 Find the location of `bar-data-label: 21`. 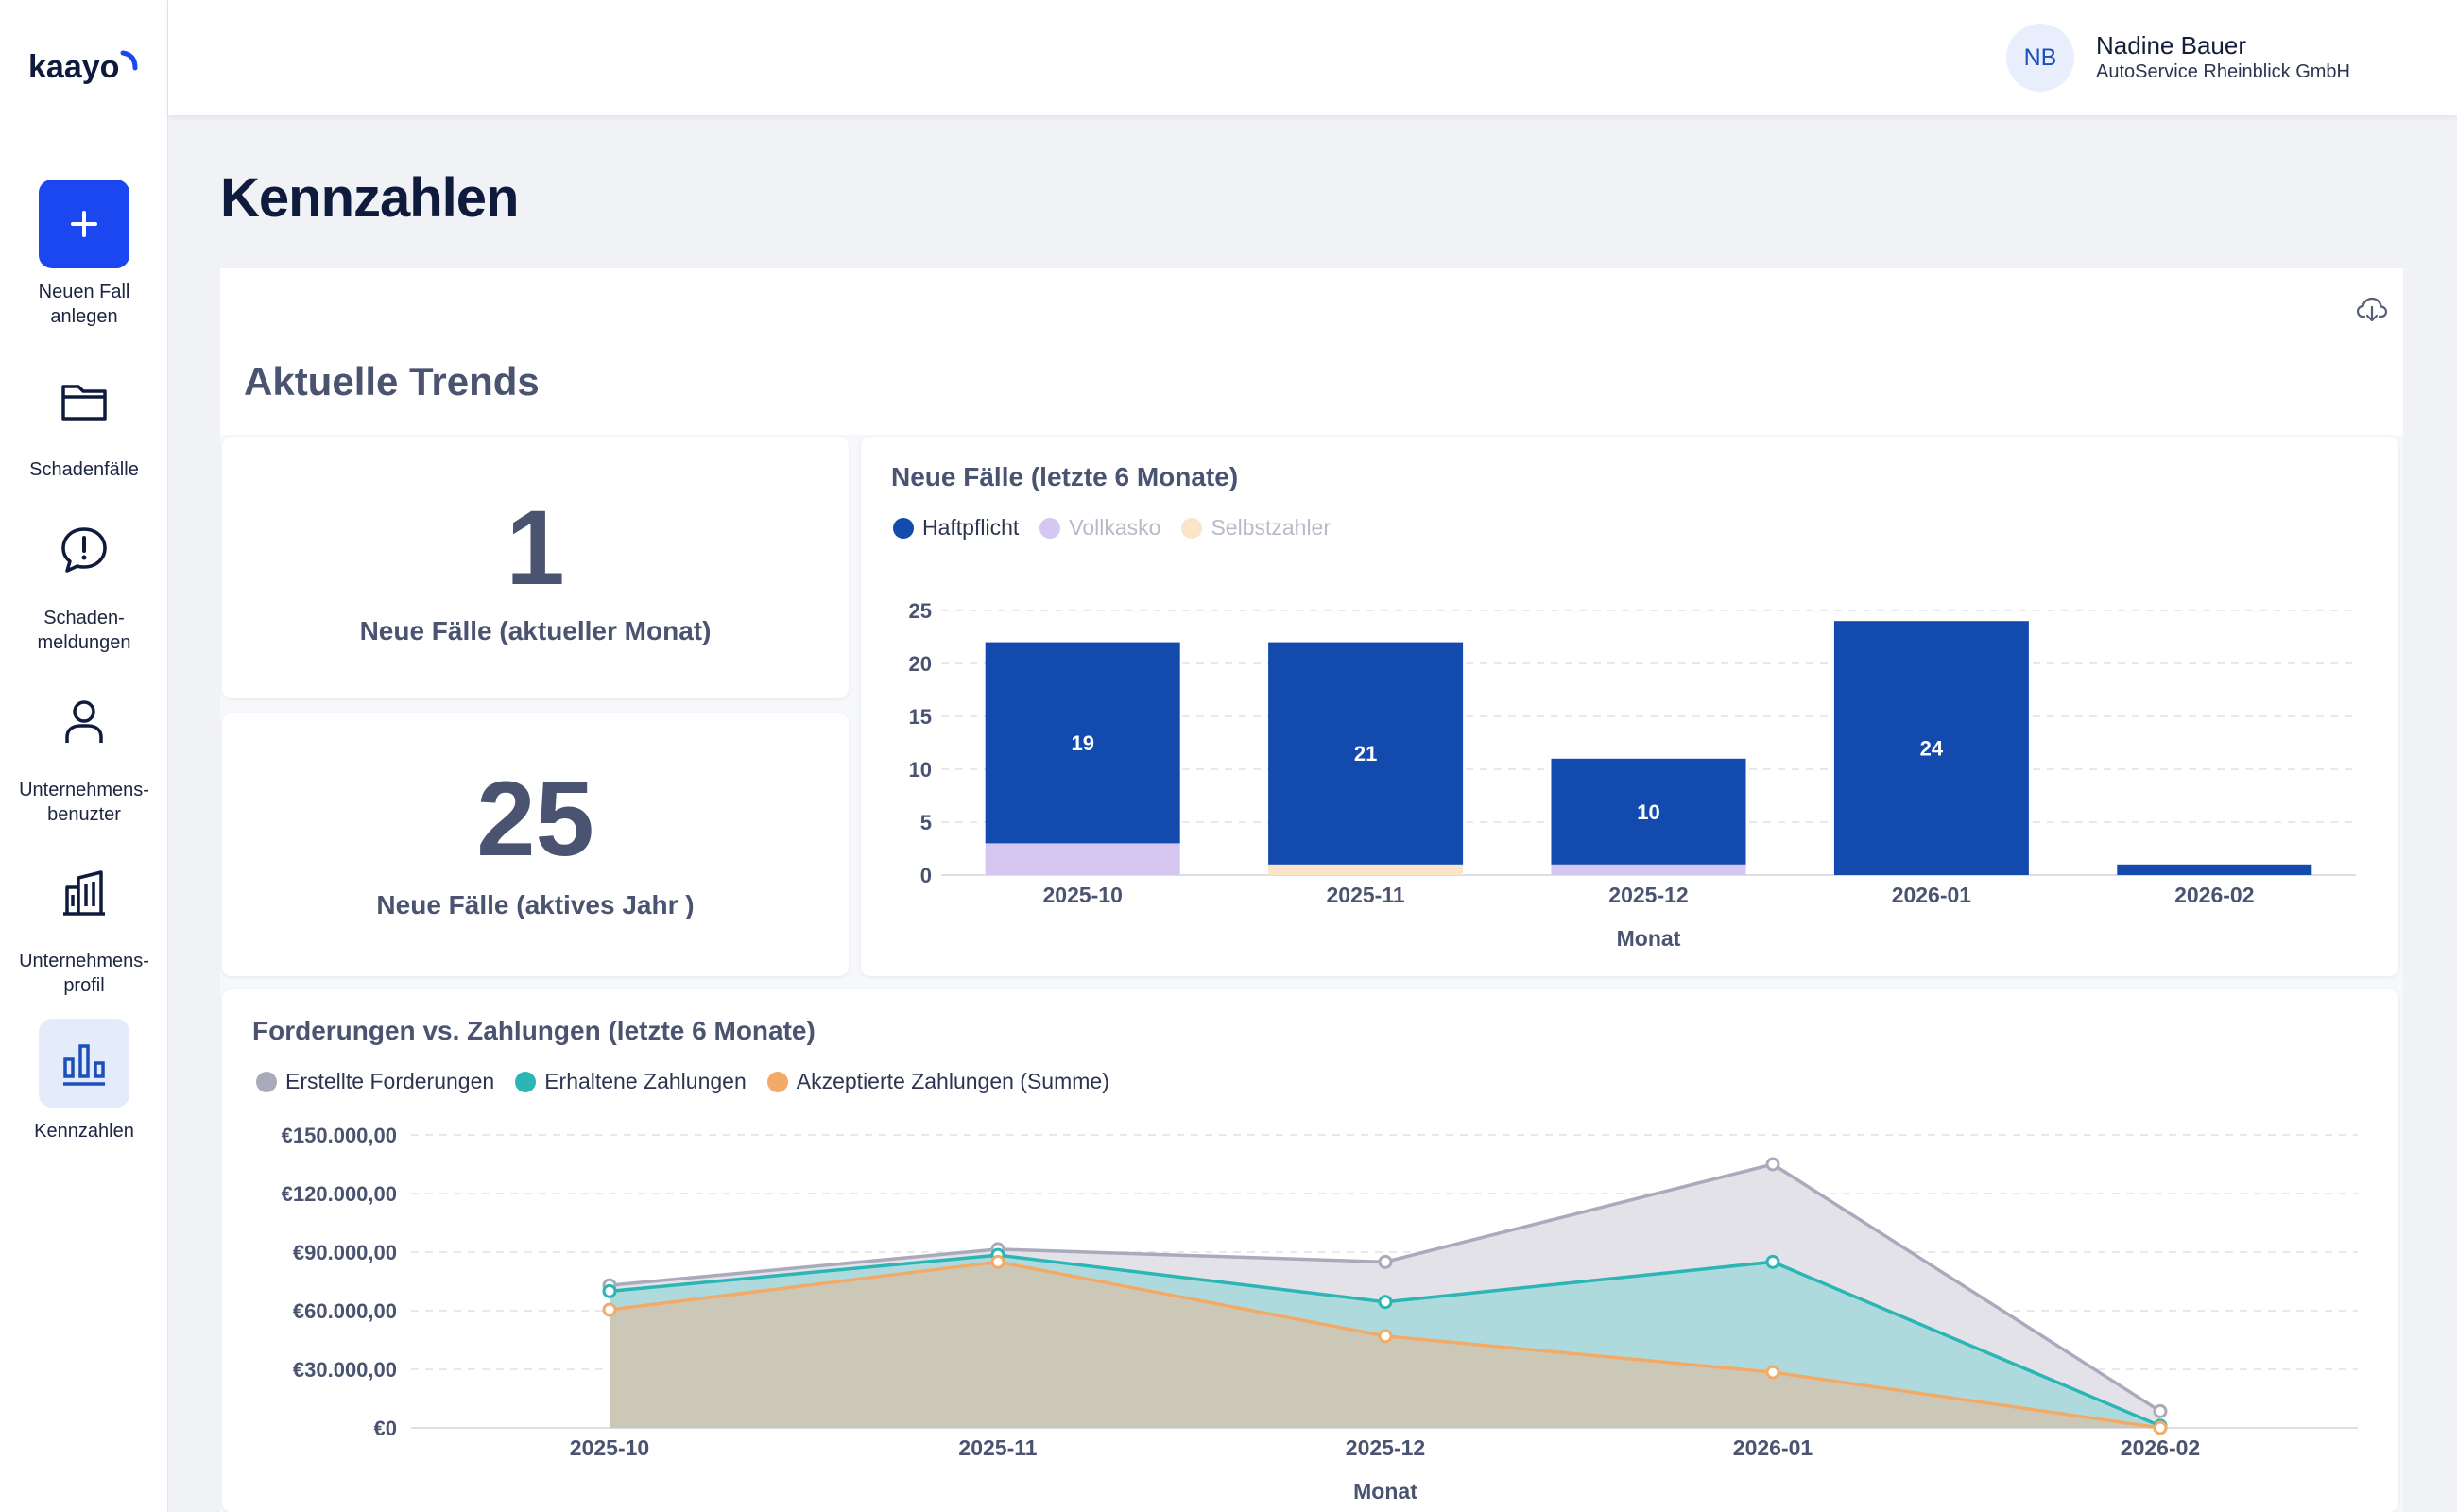

bar-data-label: 21 is located at coordinates (1365, 753).